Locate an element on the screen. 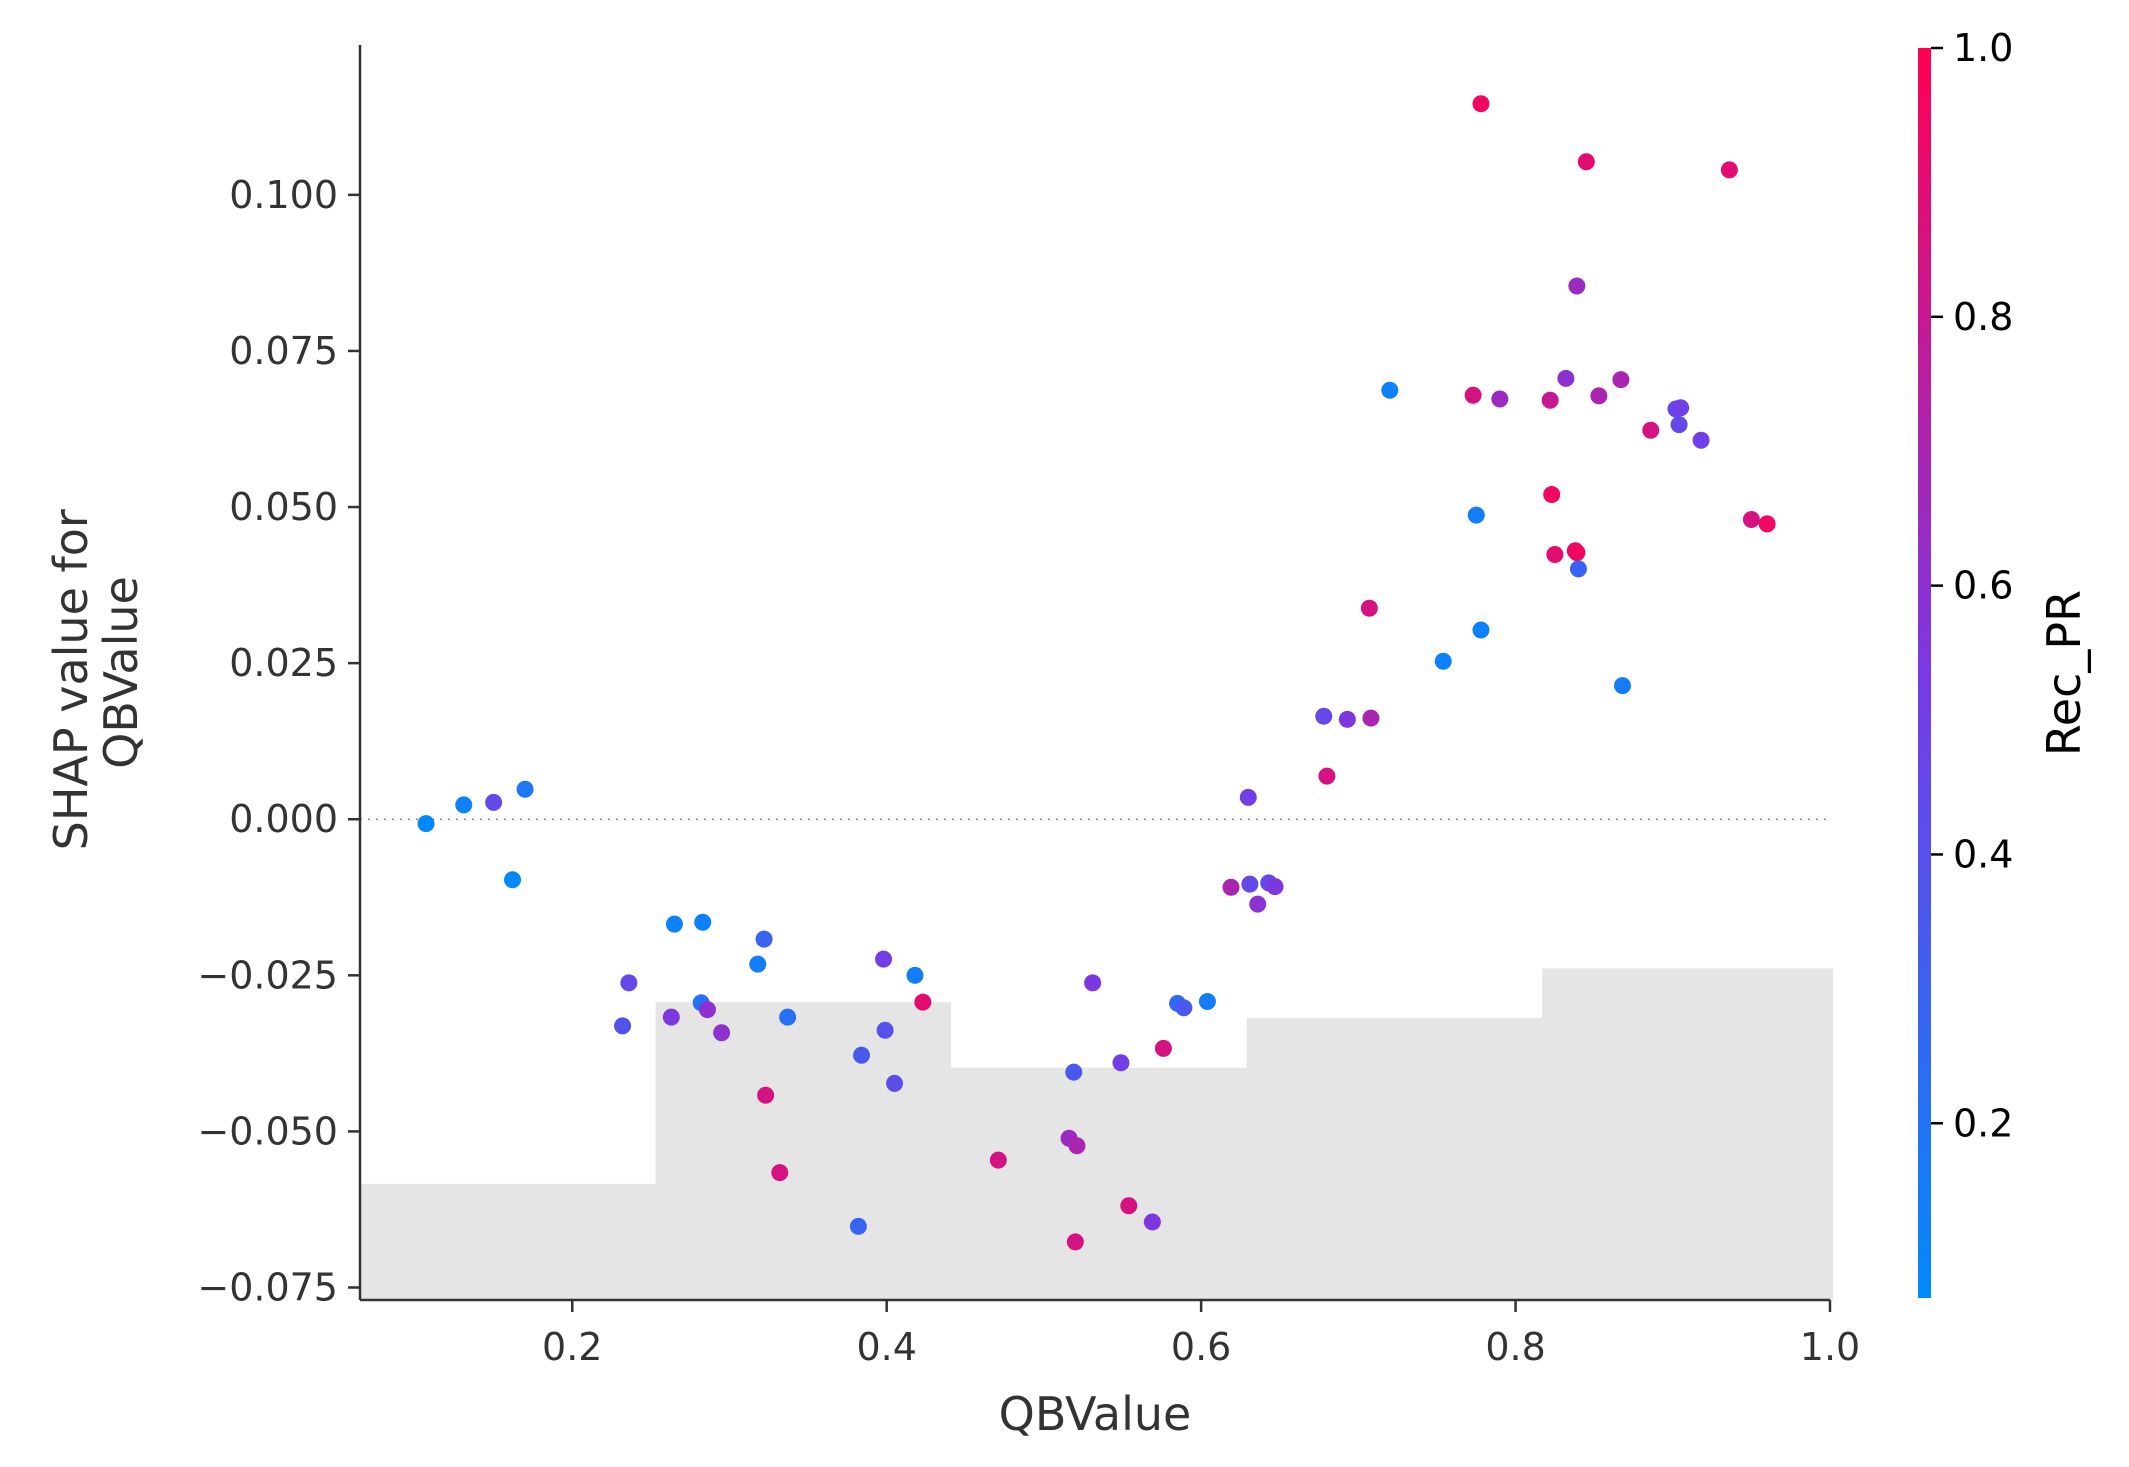  x-tick-label-3: 0.8 is located at coordinates (1515, 1347).